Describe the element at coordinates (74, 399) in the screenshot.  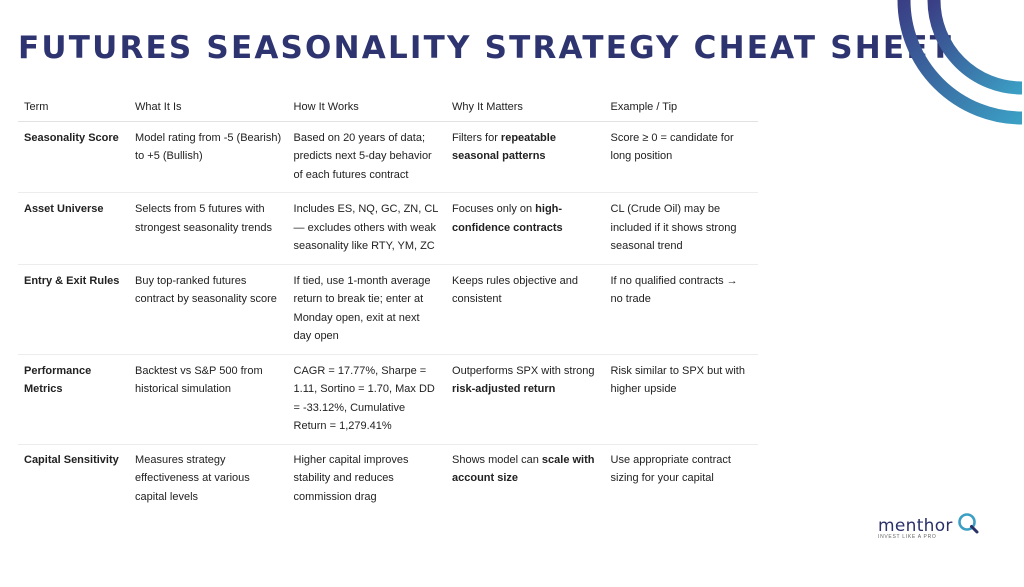
I see `row-term: Performance Metrics` at that location.